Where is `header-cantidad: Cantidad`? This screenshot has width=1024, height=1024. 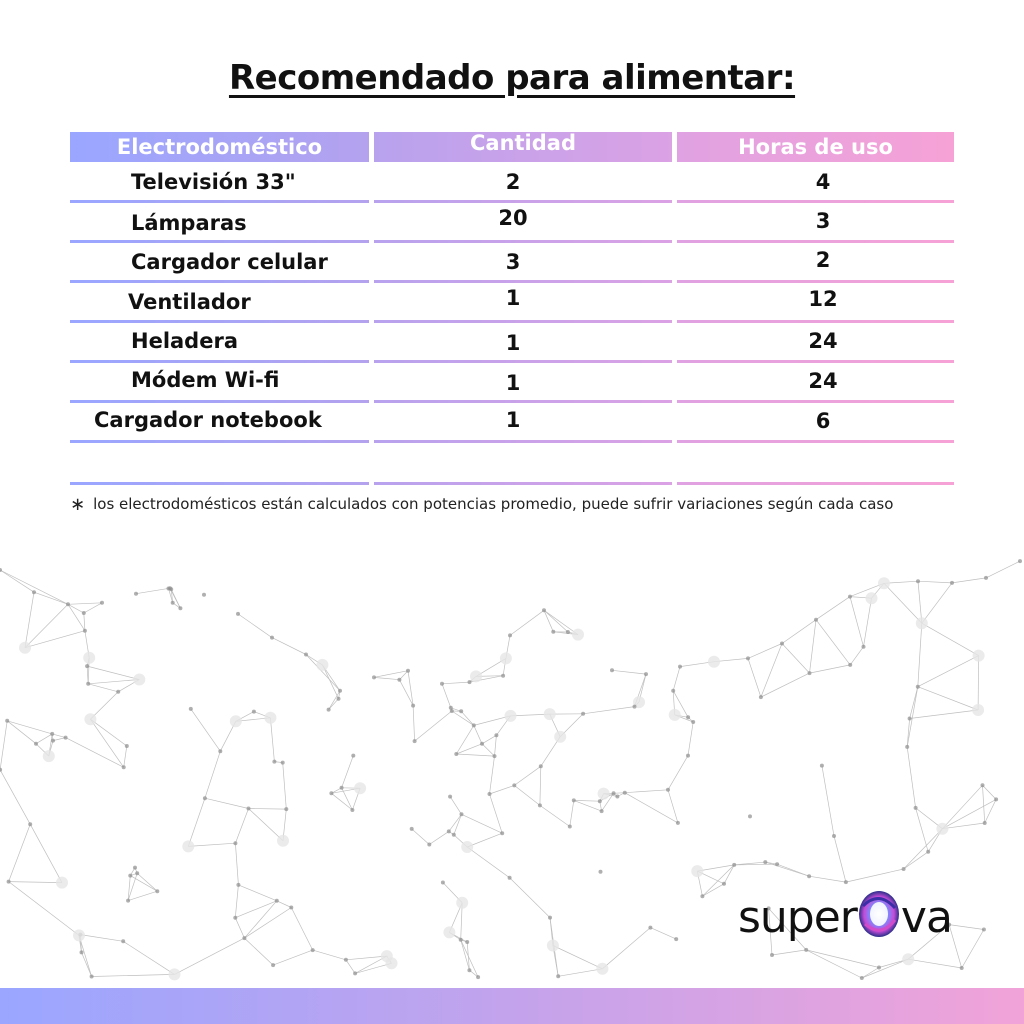
header-cantidad: Cantidad is located at coordinates (523, 146).